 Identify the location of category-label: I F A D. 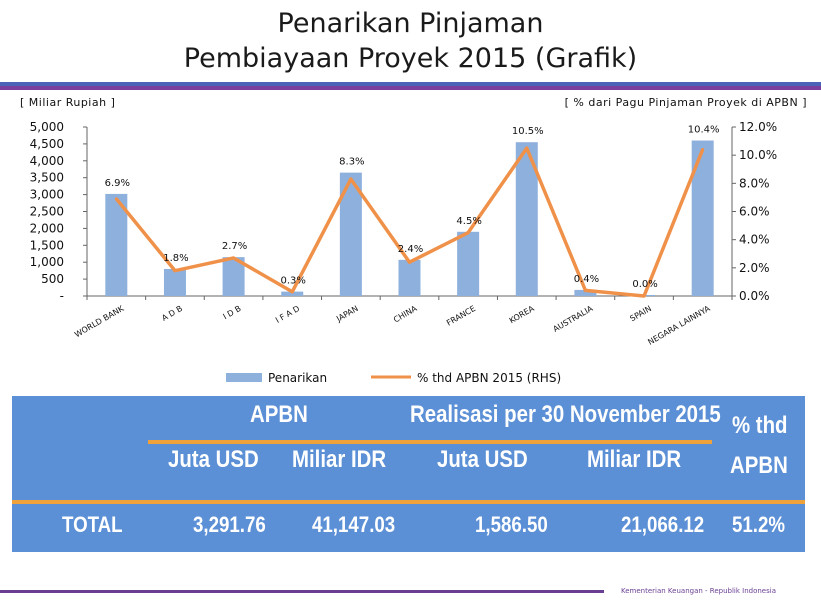
(287, 314).